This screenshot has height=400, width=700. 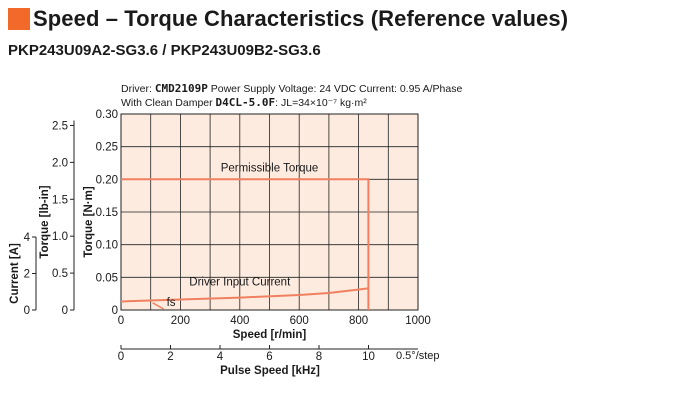 What do you see at coordinates (245, 244) in the screenshot?
I see `series-permissible-torque` at bounding box center [245, 244].